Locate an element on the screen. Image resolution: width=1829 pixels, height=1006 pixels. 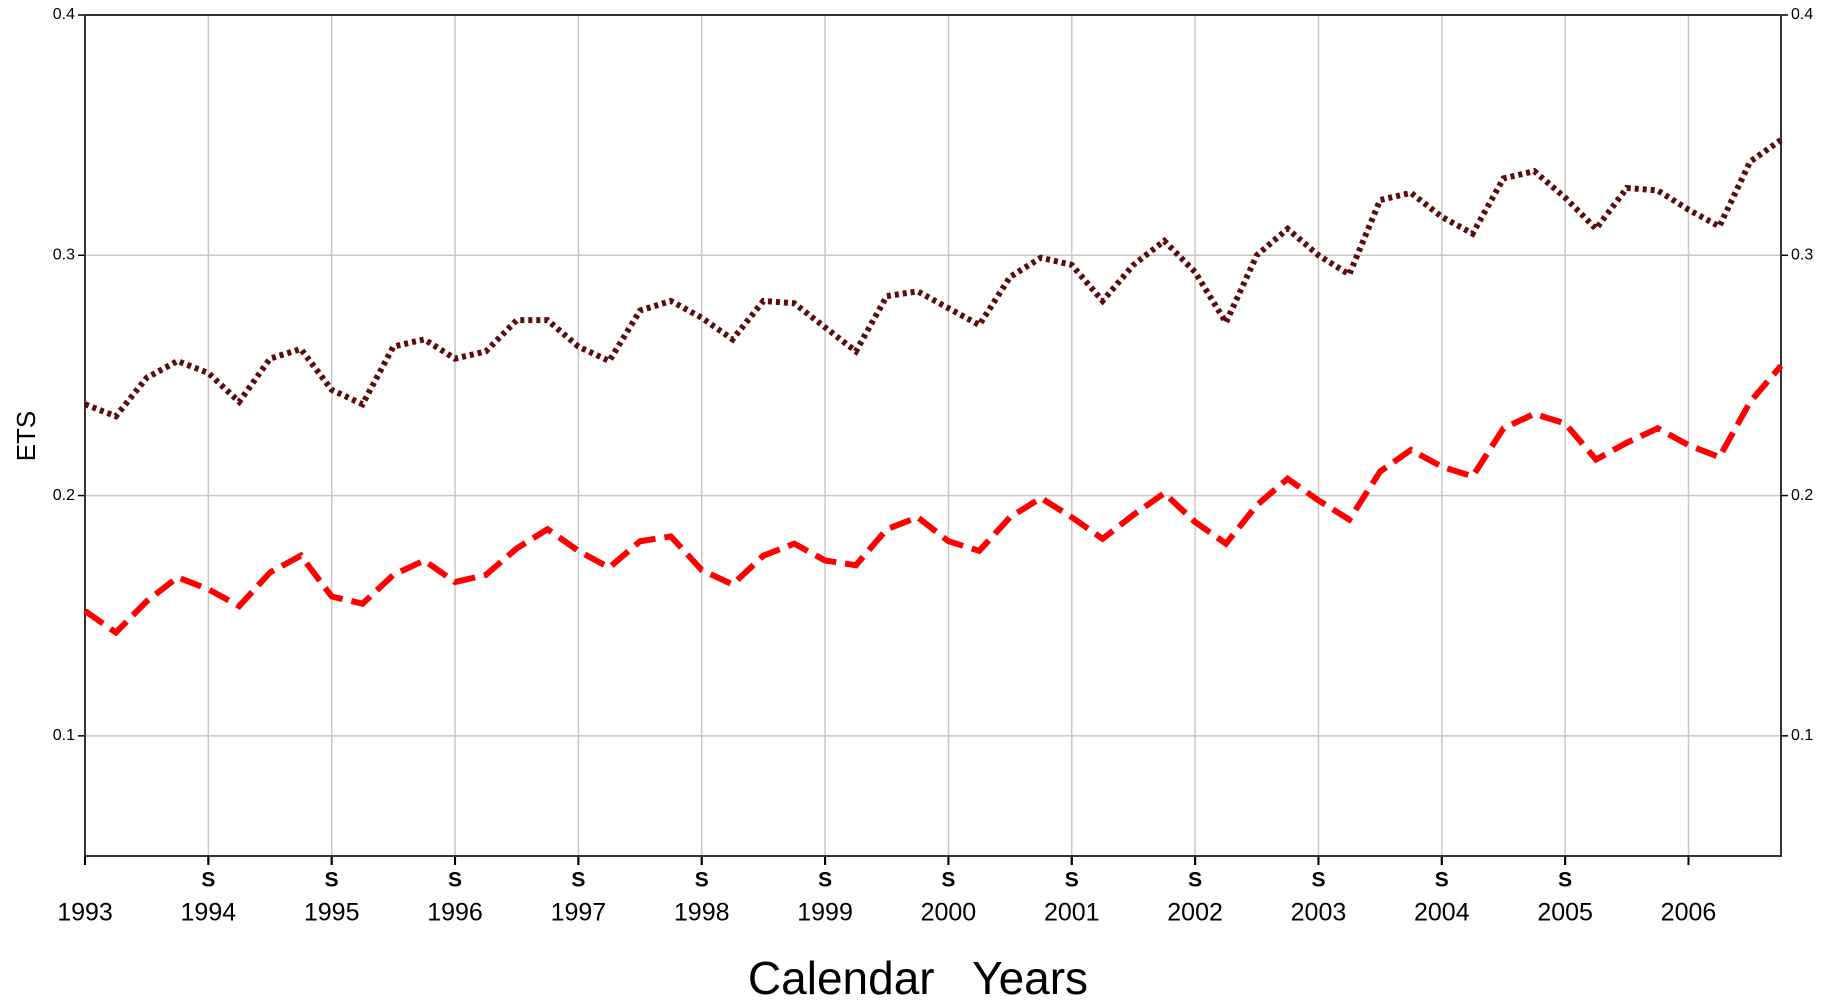
x-tick-label: 1997 is located at coordinates (579, 913).